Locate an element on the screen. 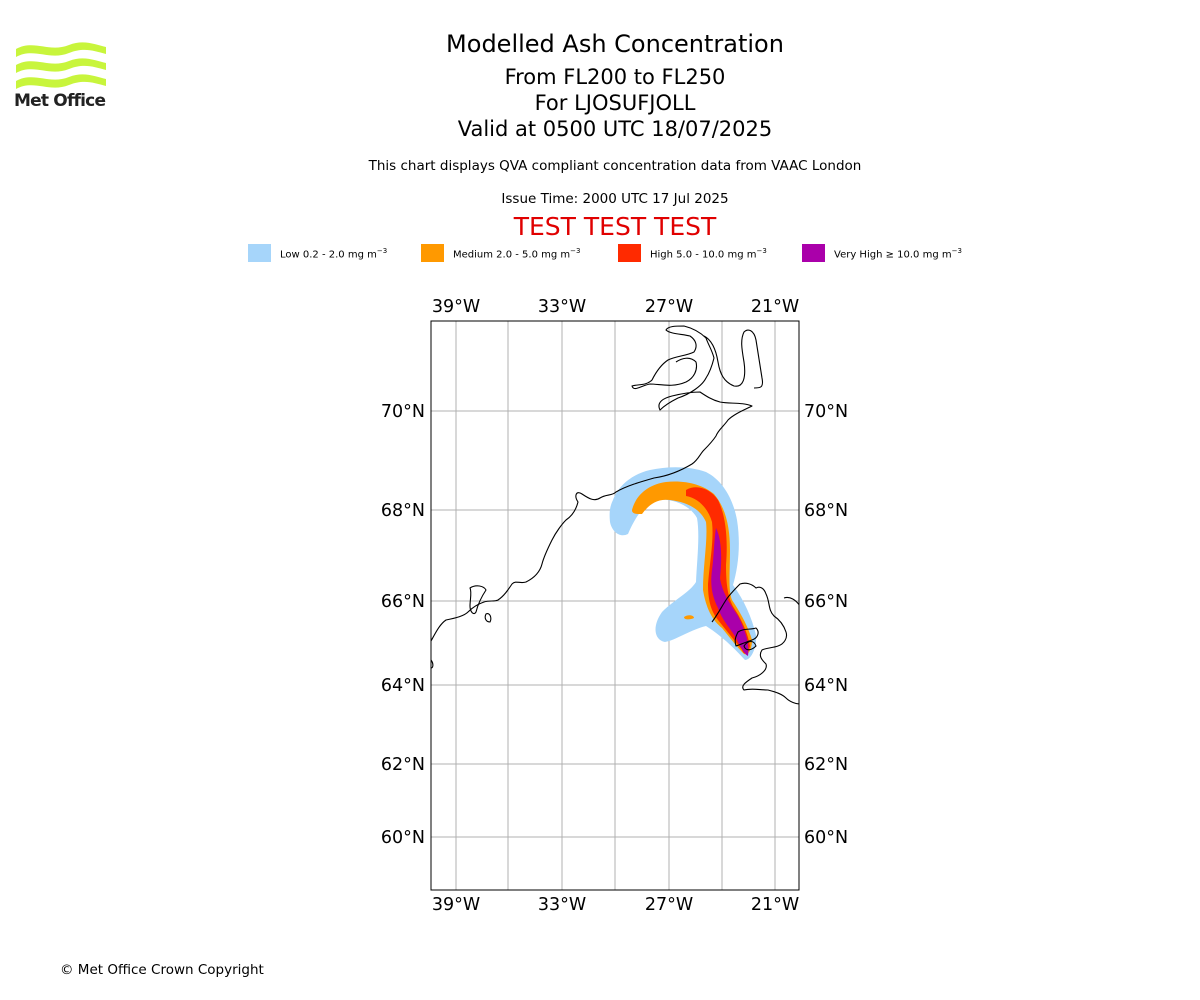  legend-exp-very-high: −3 is located at coordinates (956, 251).